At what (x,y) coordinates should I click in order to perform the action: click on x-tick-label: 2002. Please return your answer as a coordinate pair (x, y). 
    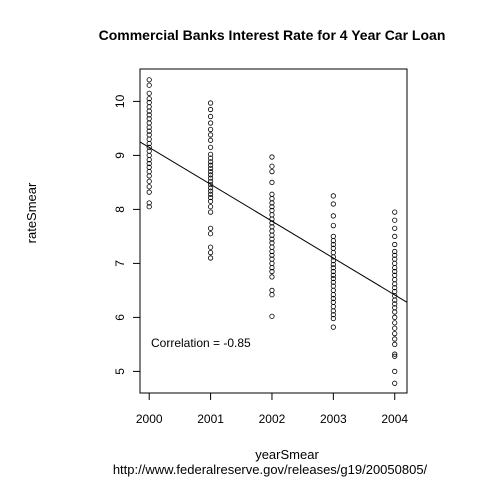
    Looking at the image, I should click on (272, 419).